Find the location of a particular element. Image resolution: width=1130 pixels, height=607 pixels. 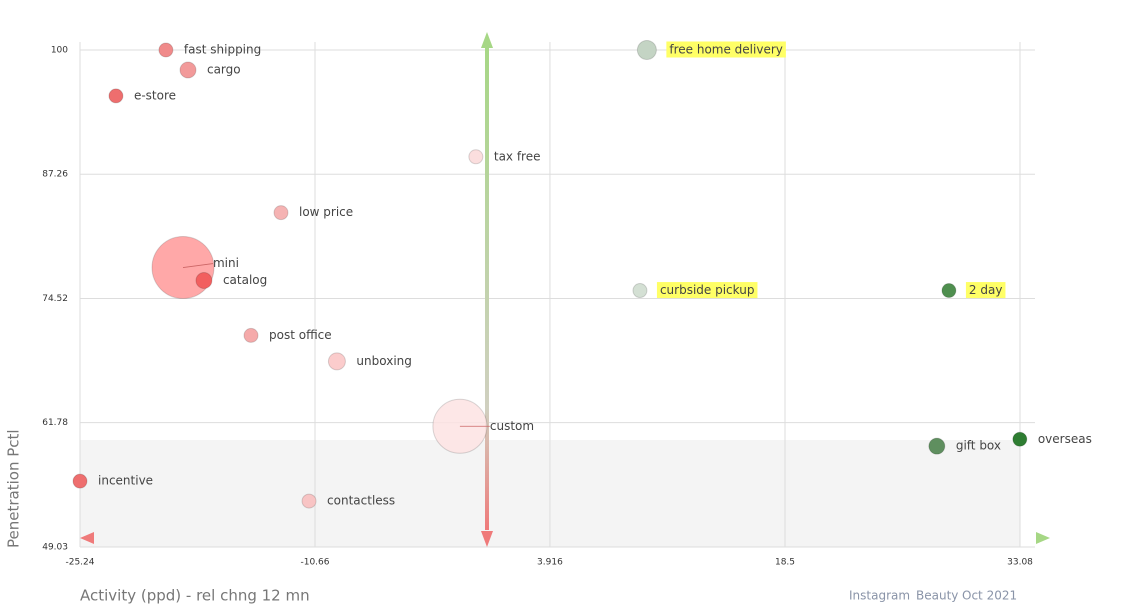

point-label: incentive is located at coordinates (125, 481).